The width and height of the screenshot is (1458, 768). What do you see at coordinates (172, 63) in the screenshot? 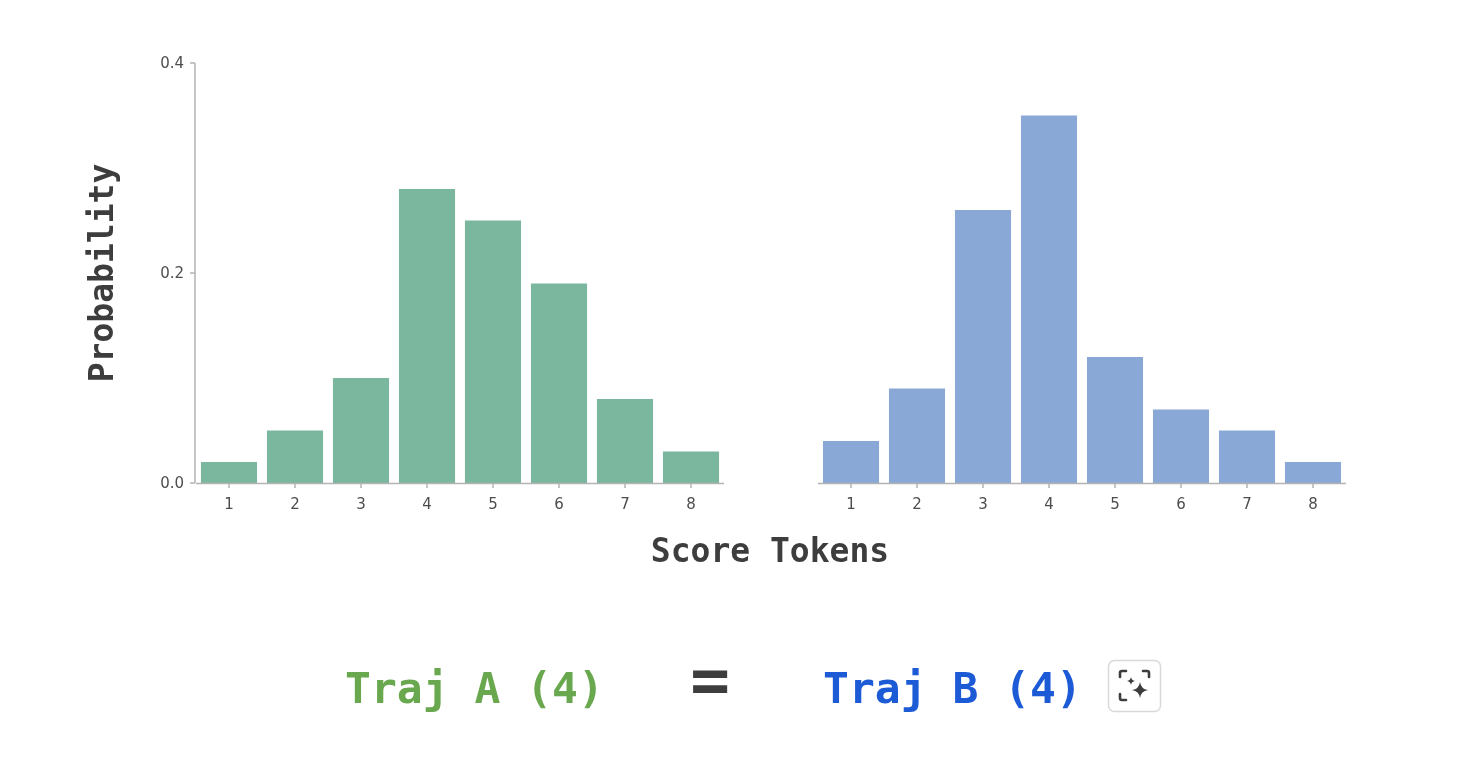
I see `y-tick-label: 0.4` at bounding box center [172, 63].